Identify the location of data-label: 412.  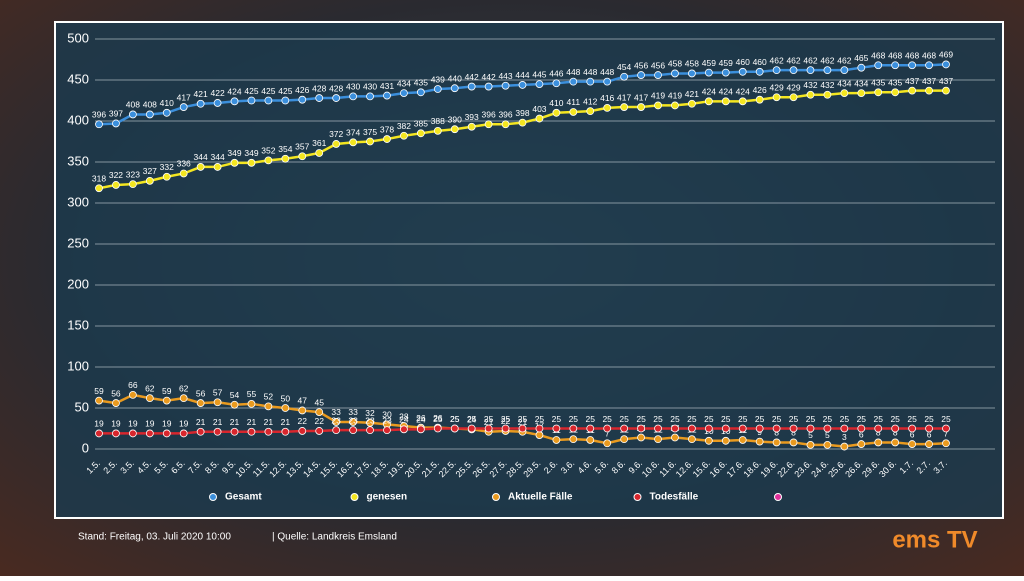
(590, 101).